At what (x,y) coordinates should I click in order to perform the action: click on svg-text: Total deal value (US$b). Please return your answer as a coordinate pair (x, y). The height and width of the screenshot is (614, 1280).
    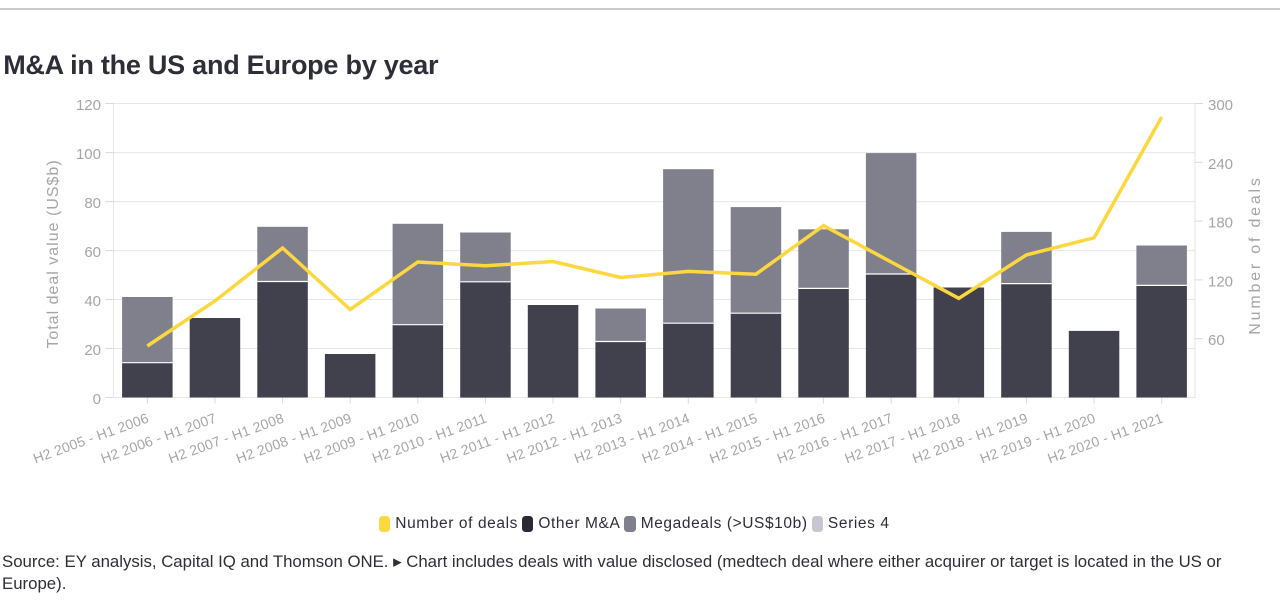
    Looking at the image, I should click on (53, 253).